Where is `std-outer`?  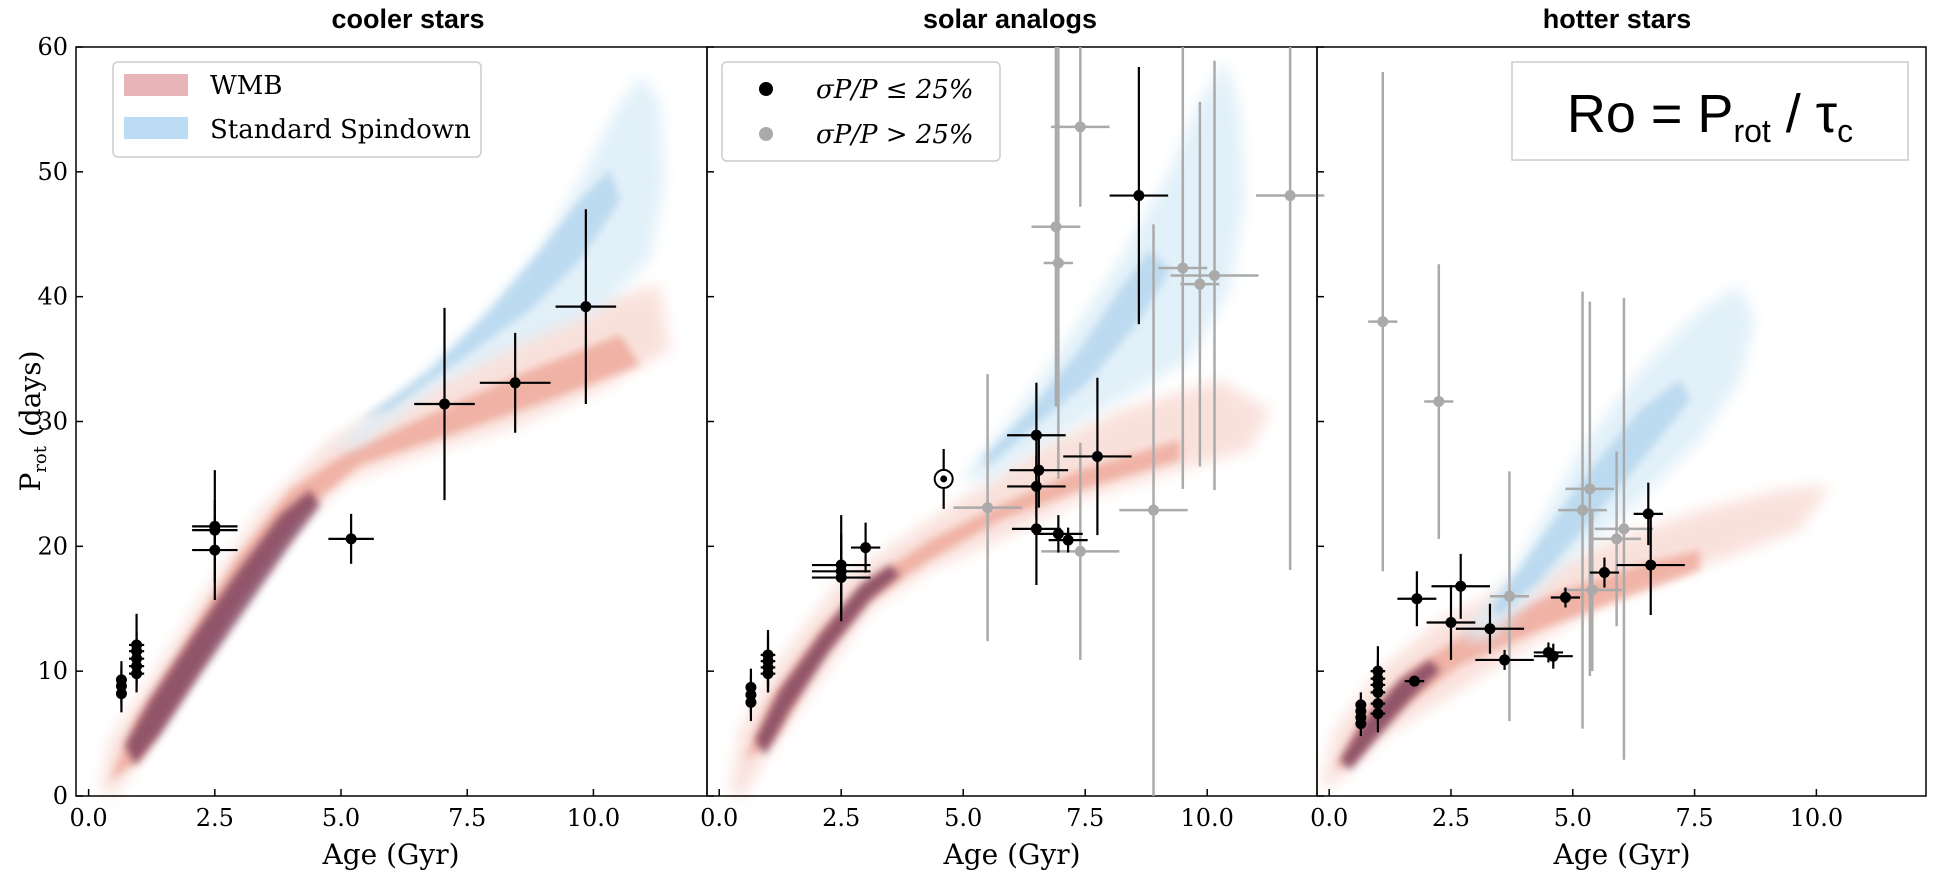 std-outer is located at coordinates (1102, 270).